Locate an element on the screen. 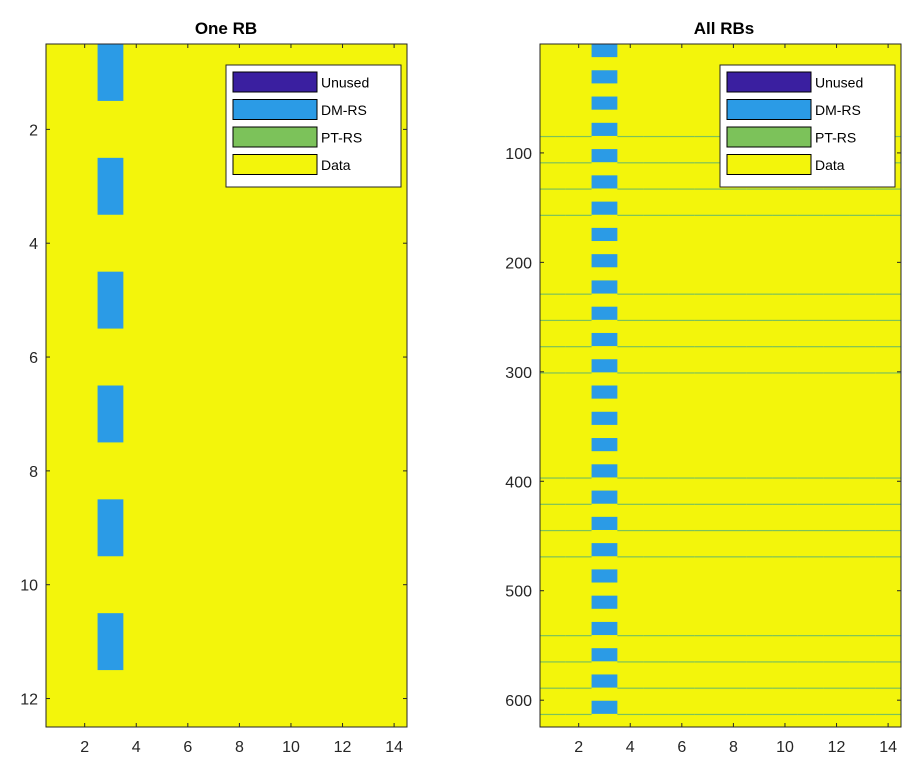 The height and width of the screenshot is (765, 913). y-tick-label: 10 is located at coordinates (29, 586).